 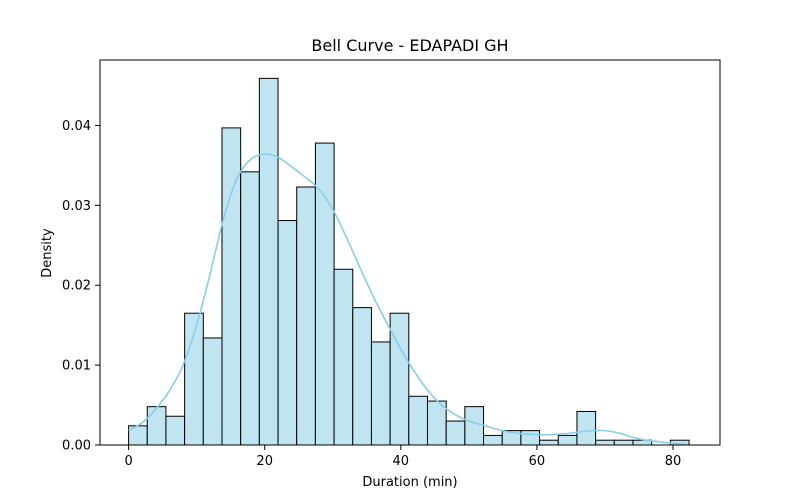 I want to click on x-axis-label: Duration (min), so click(x=409, y=482).